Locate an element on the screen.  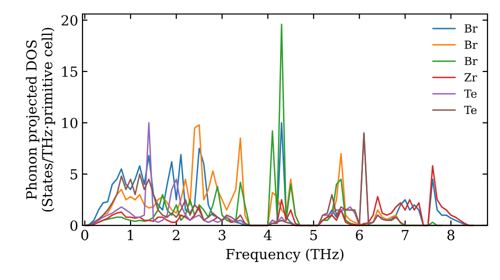
x-tick-label: 0 is located at coordinates (84, 235).